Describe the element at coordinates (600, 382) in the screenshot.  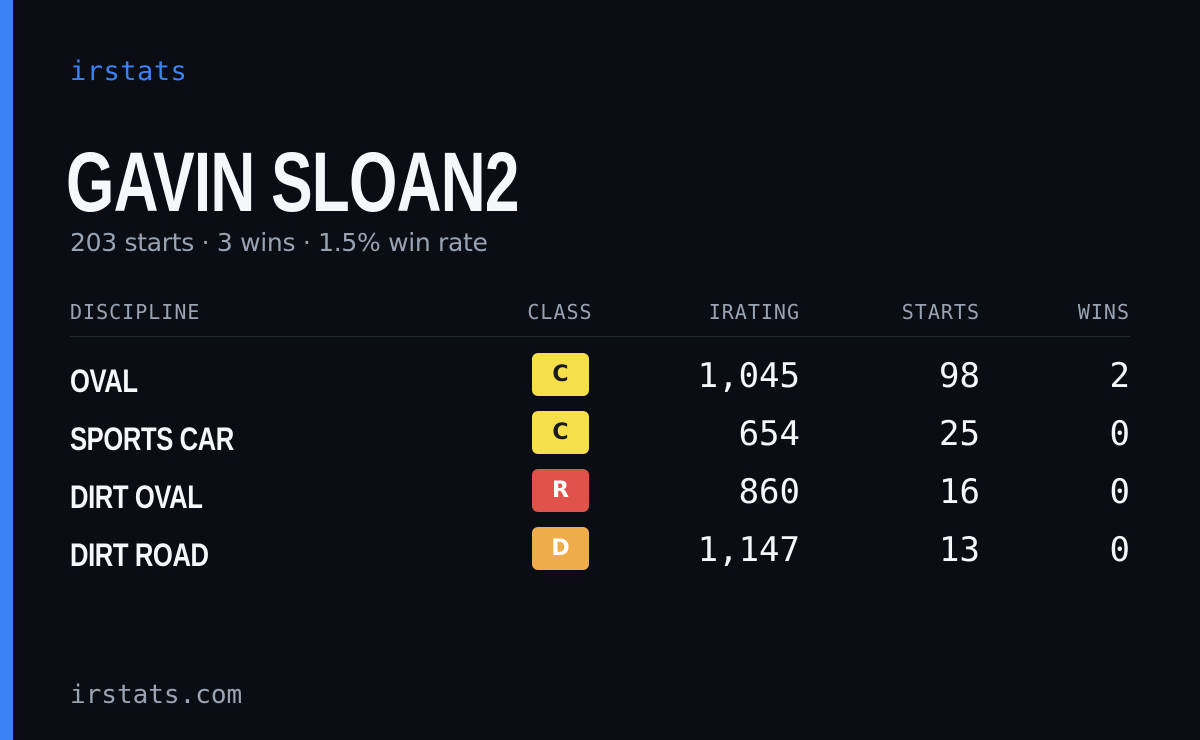
I see `table-row: OVAL C 1,045 98 2` at that location.